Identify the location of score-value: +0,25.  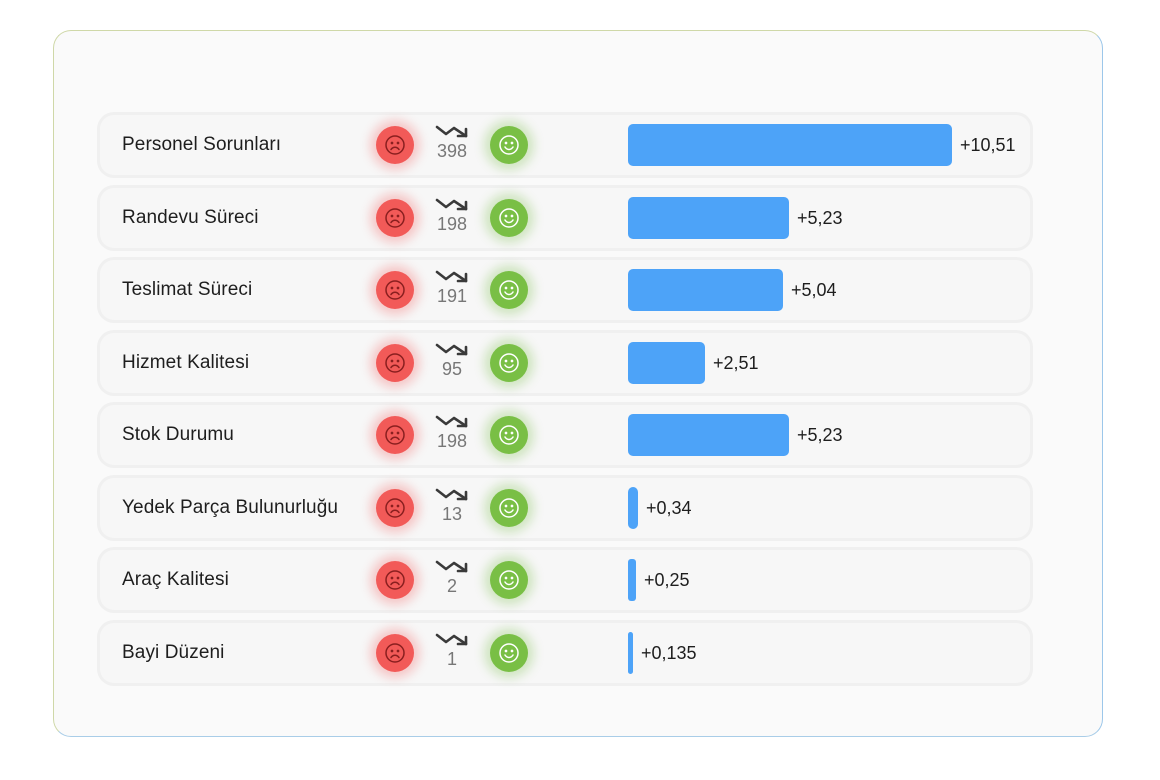
(667, 580).